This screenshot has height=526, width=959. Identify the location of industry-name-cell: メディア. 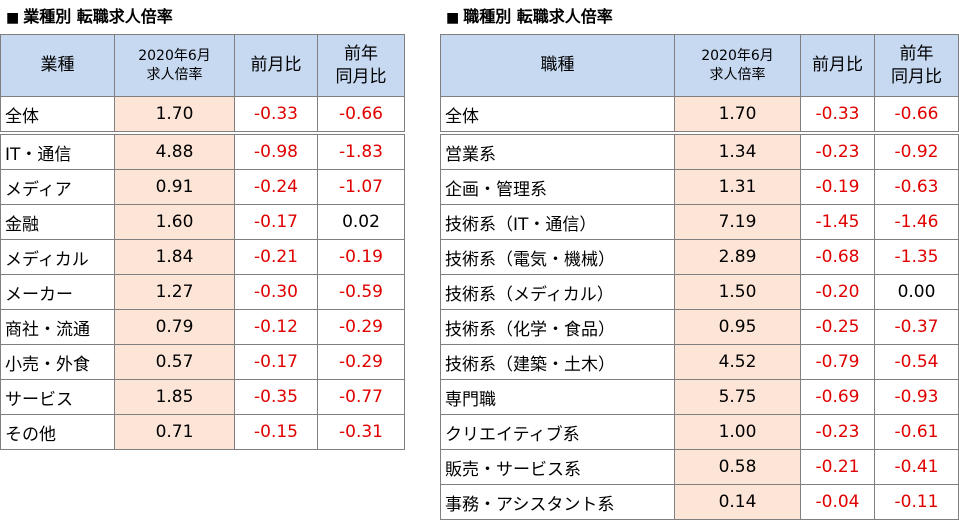
(57, 187).